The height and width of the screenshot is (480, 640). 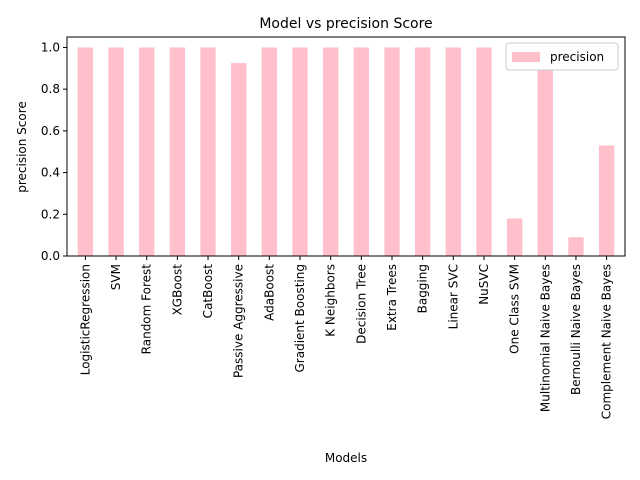 I want to click on x-tick-label-2: Random Forest, so click(x=147, y=309).